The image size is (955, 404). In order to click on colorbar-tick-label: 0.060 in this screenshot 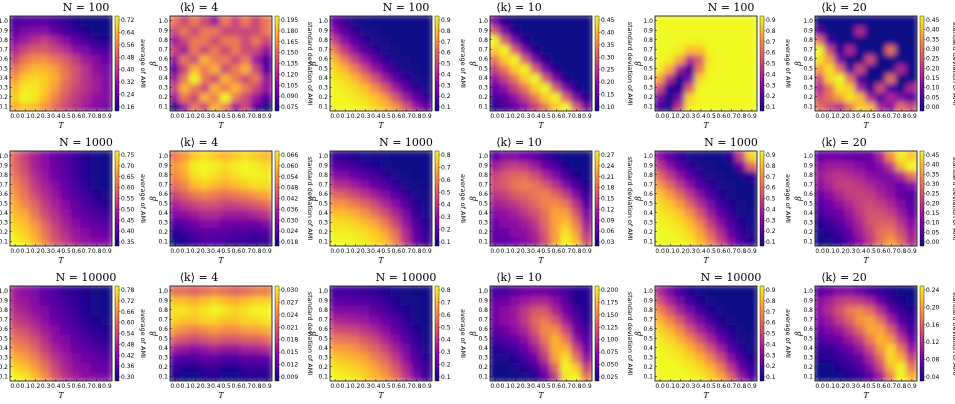, I will do `click(289, 166)`.